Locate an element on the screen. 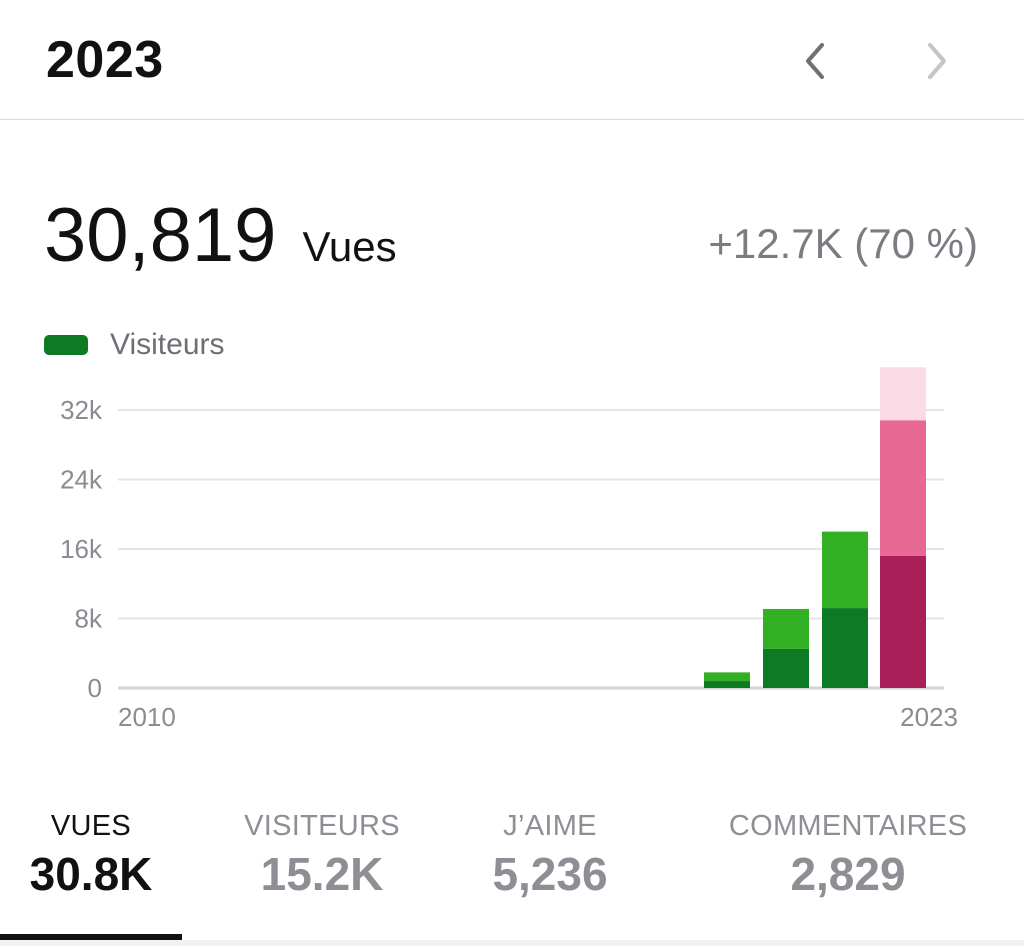  legend-label: Visiteurs is located at coordinates (167, 344).